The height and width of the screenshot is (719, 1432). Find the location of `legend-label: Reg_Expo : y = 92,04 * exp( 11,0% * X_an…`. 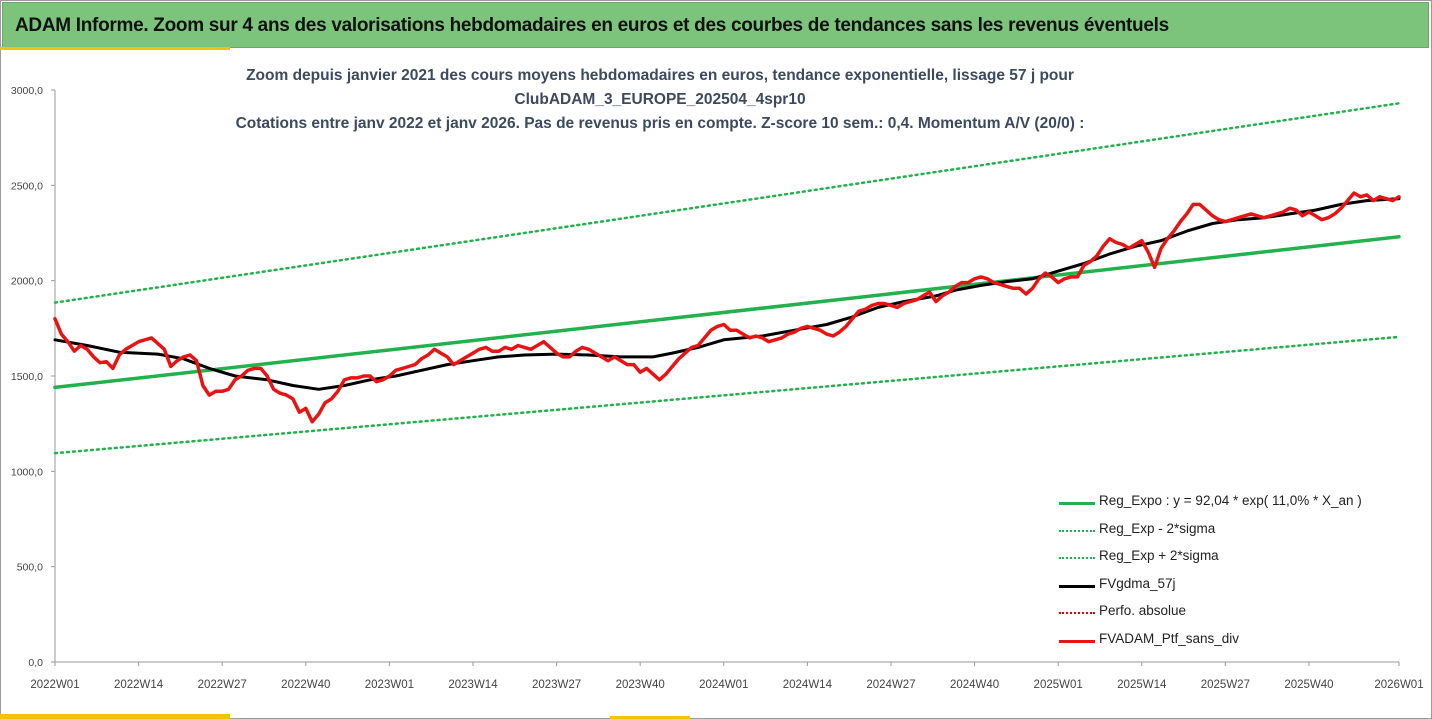

legend-label: Reg_Expo : y = 92,04 * exp( 11,0% * X_an… is located at coordinates (1230, 500).